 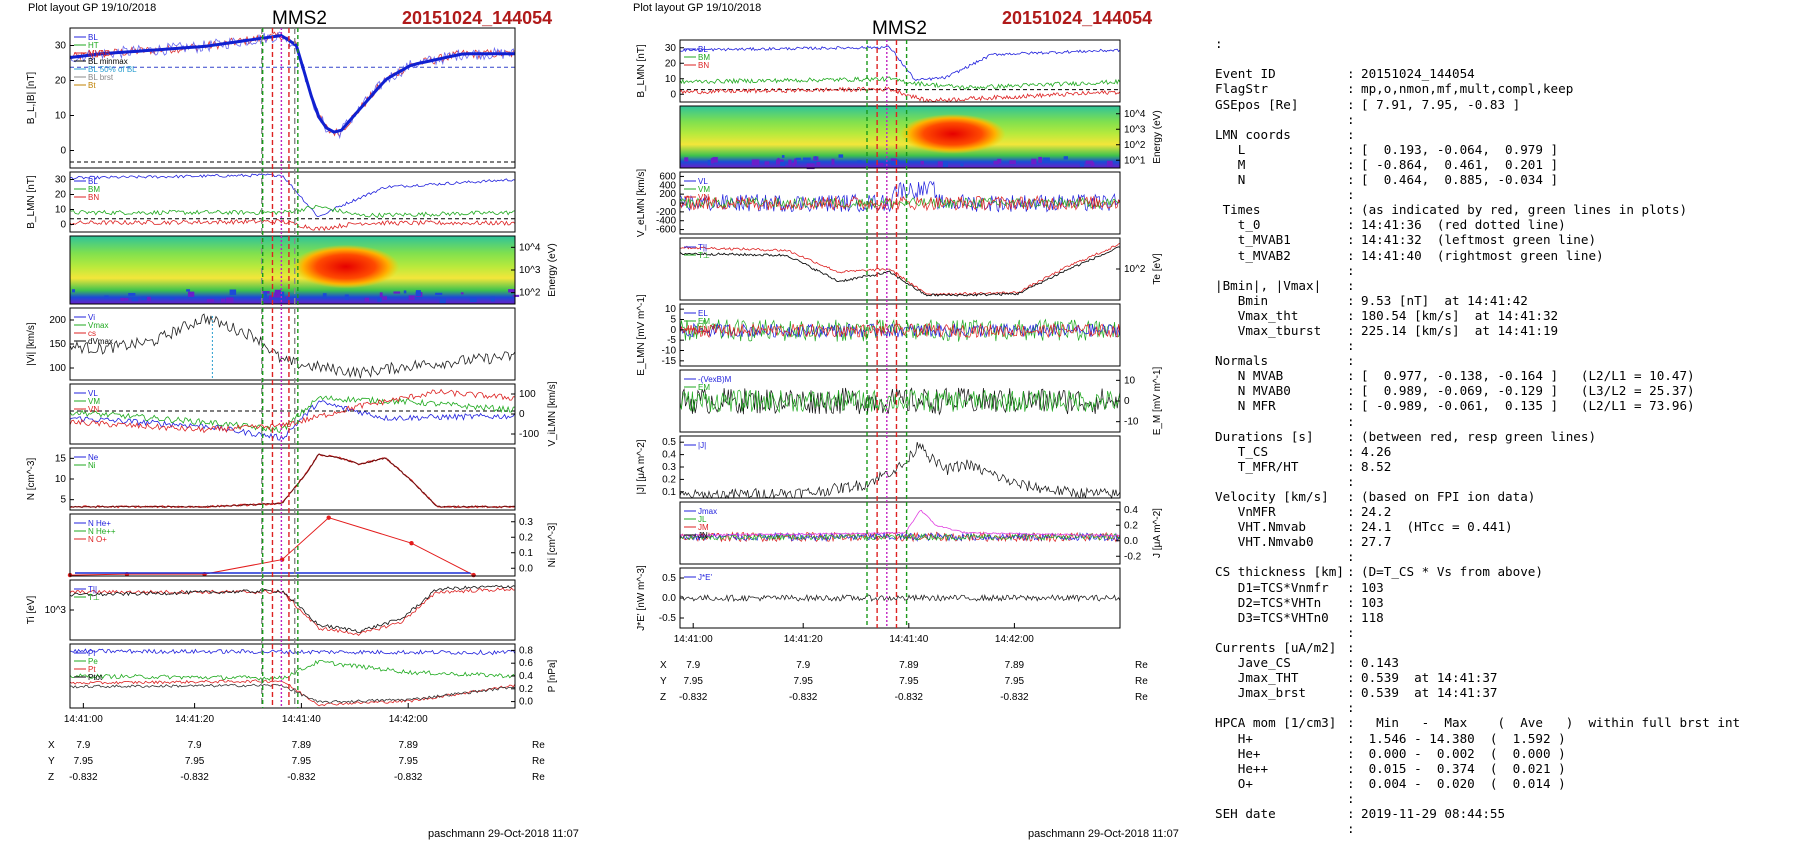 I want to click on summary-value: 0.539 at 14:41:37, so click(x=1429, y=678).